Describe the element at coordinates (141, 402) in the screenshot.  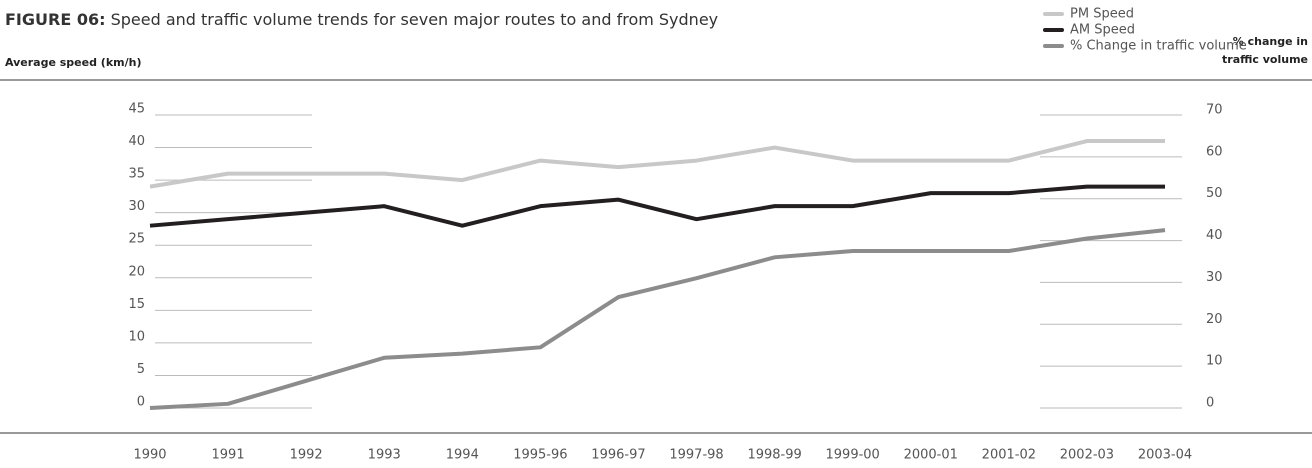
I see `y-tick-label: 0` at that location.